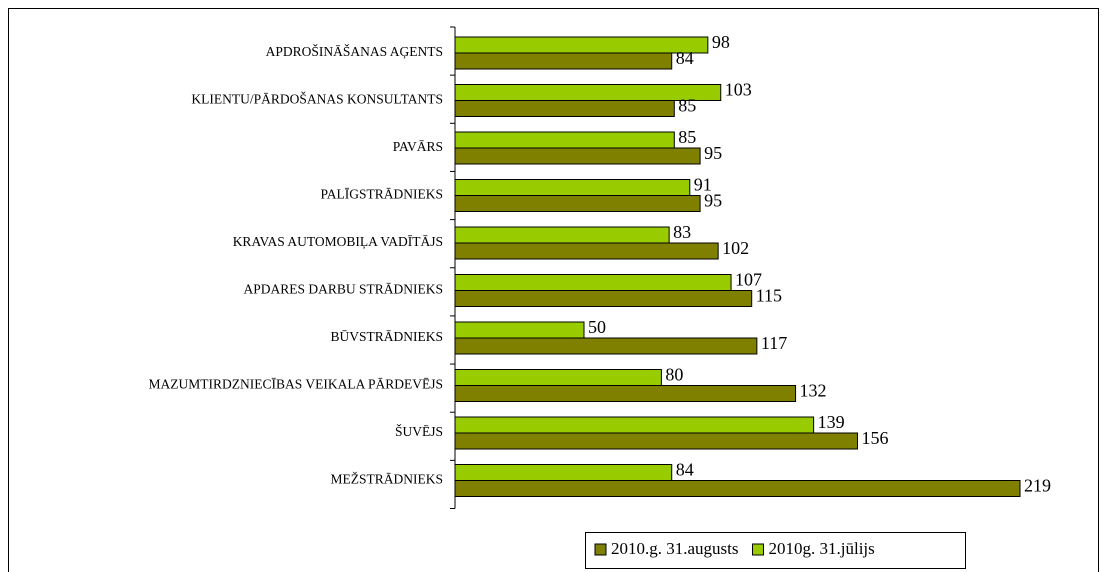 This screenshot has width=1104, height=572. I want to click on data-label: 117, so click(774, 343).